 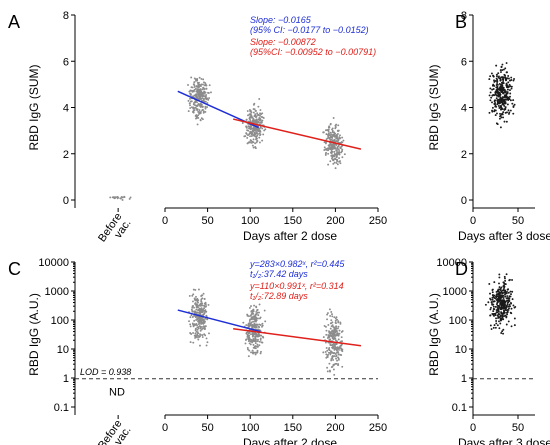 I want to click on y-tick-label: 10, so click(x=63, y=350).